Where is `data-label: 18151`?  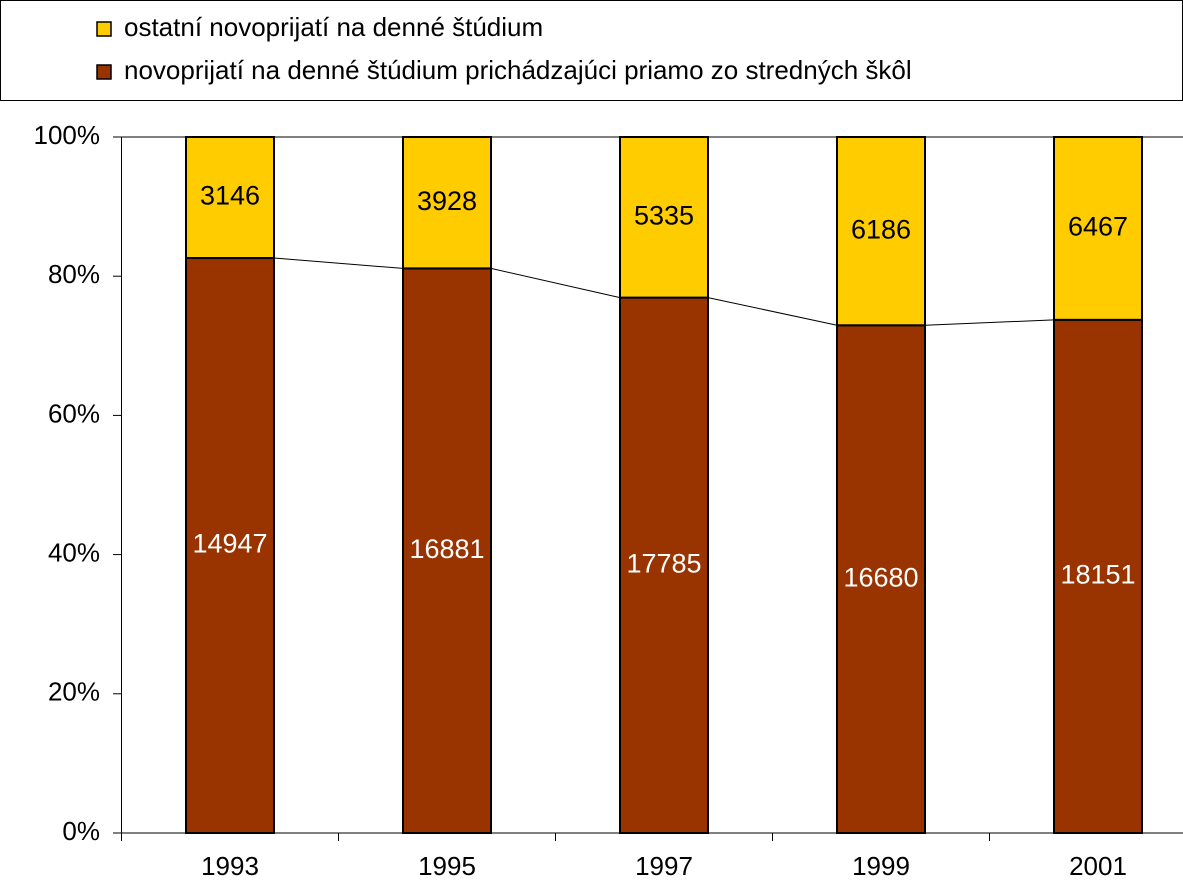
data-label: 18151 is located at coordinates (1097, 575).